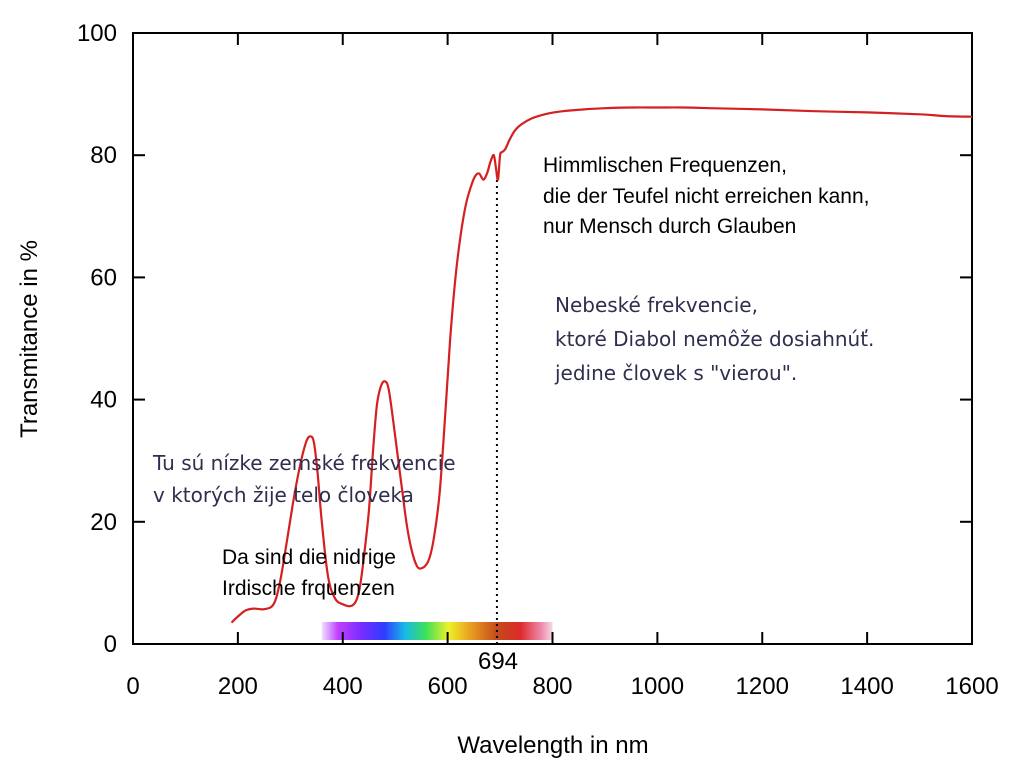 The image size is (1024, 783). I want to click on annotation-slovak-earth-line-2: v ktorých žije telo človeka, so click(283, 495).